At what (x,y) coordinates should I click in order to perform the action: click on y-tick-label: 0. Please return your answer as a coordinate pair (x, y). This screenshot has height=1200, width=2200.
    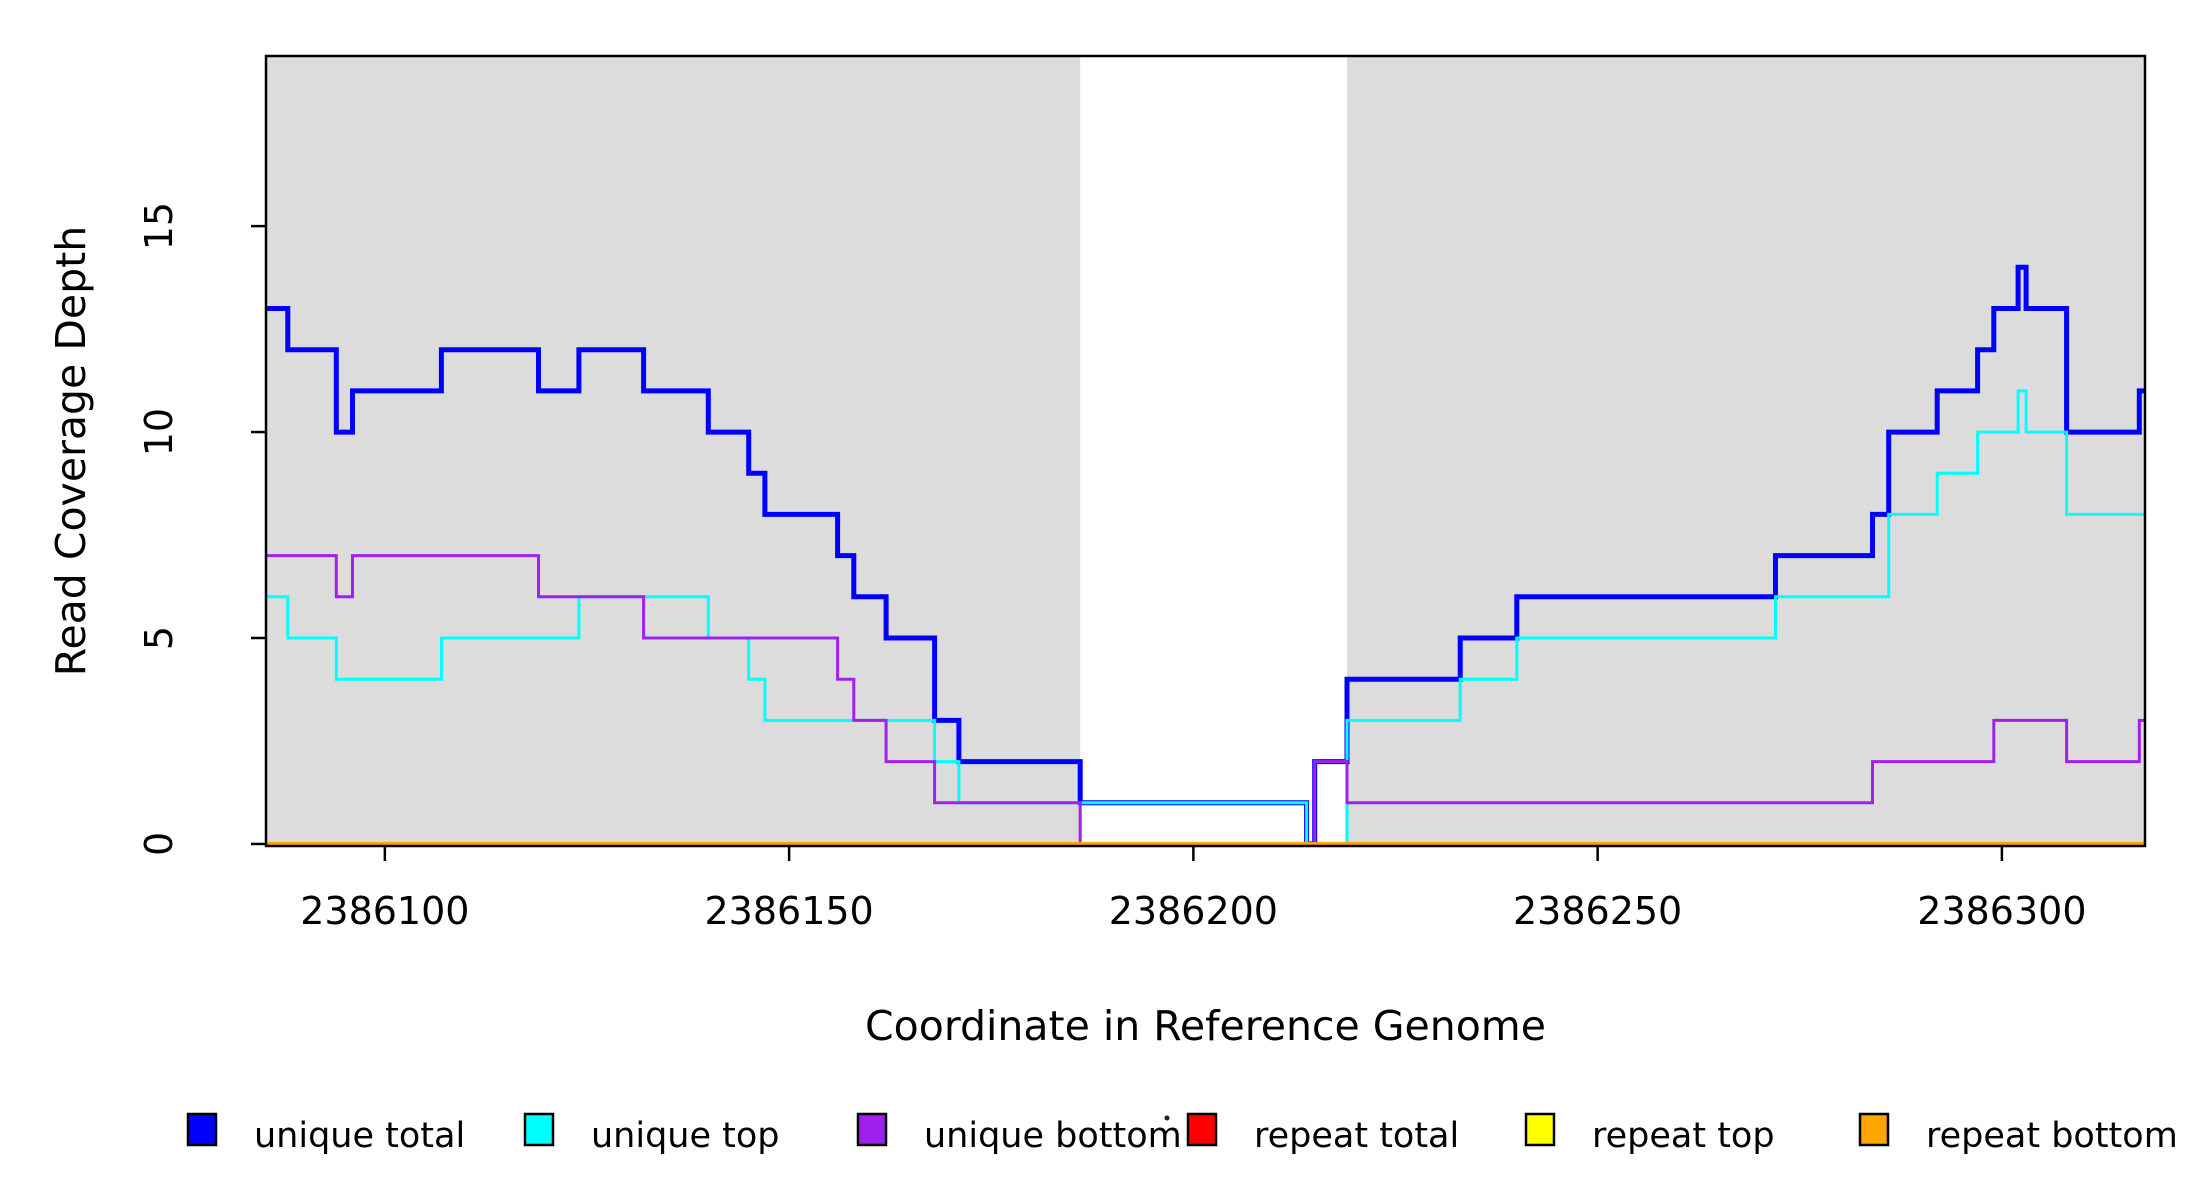
    Looking at the image, I should click on (159, 844).